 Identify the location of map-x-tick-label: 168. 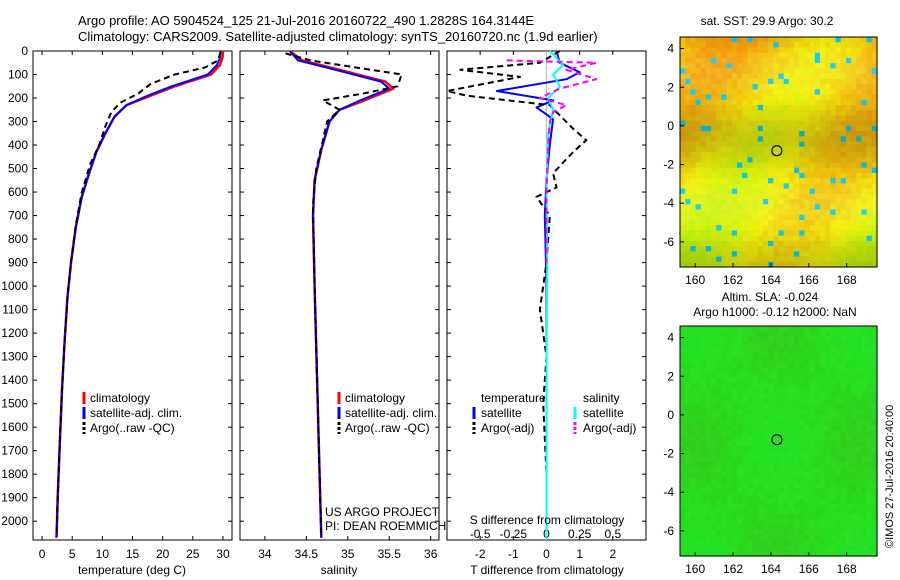
(847, 280).